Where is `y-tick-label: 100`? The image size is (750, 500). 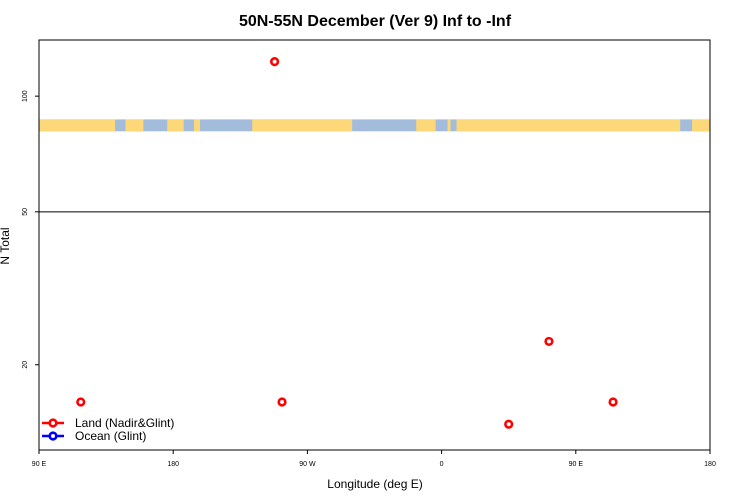
y-tick-label: 100 is located at coordinates (25, 96).